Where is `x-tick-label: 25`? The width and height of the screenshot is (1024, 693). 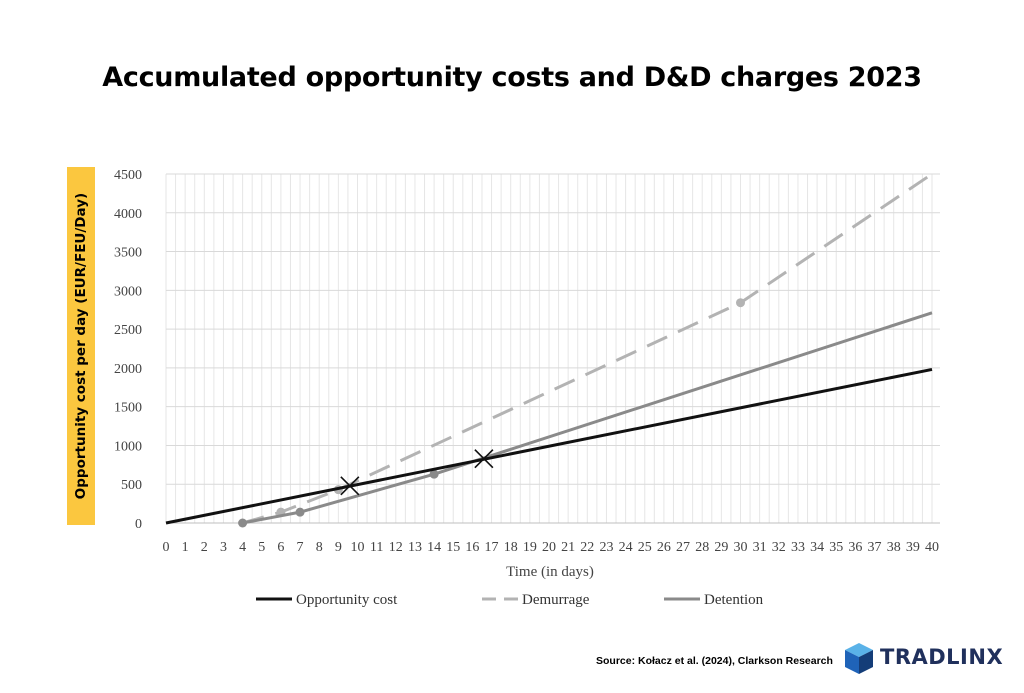
x-tick-label: 25 is located at coordinates (645, 547).